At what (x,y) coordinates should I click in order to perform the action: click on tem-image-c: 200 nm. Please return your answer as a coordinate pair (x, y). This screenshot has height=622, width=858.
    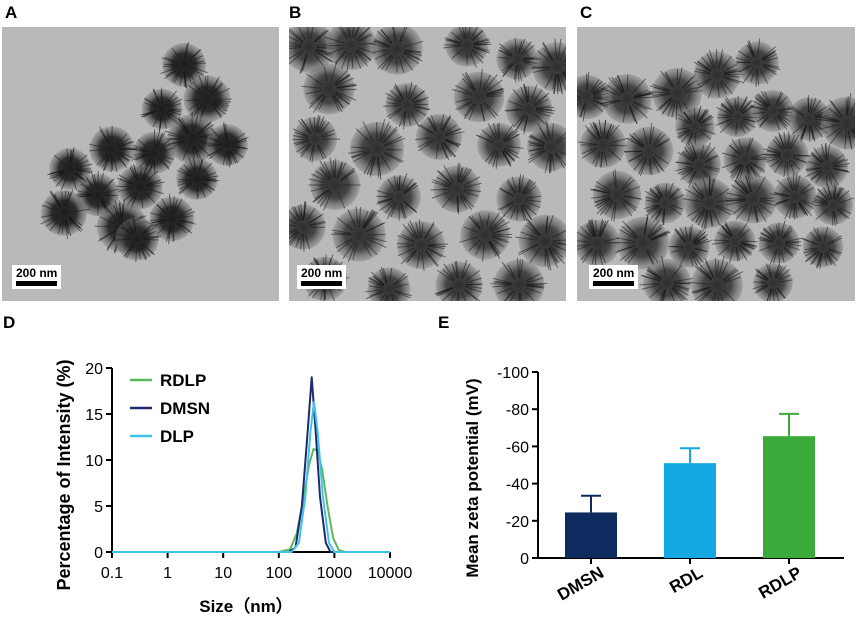
    Looking at the image, I should click on (716, 164).